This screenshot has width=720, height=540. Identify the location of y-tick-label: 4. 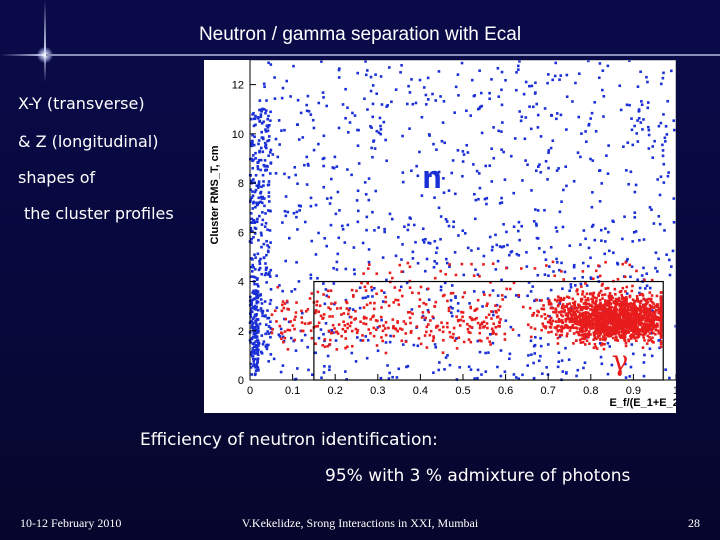
(241, 283).